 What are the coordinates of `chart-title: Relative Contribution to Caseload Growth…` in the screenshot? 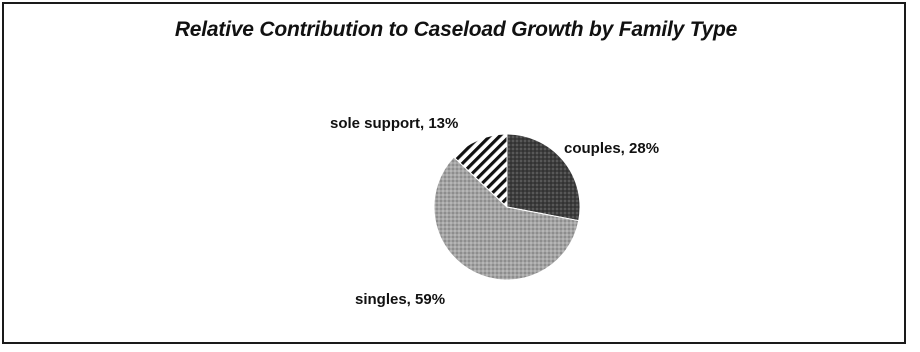 It's located at (456, 29).